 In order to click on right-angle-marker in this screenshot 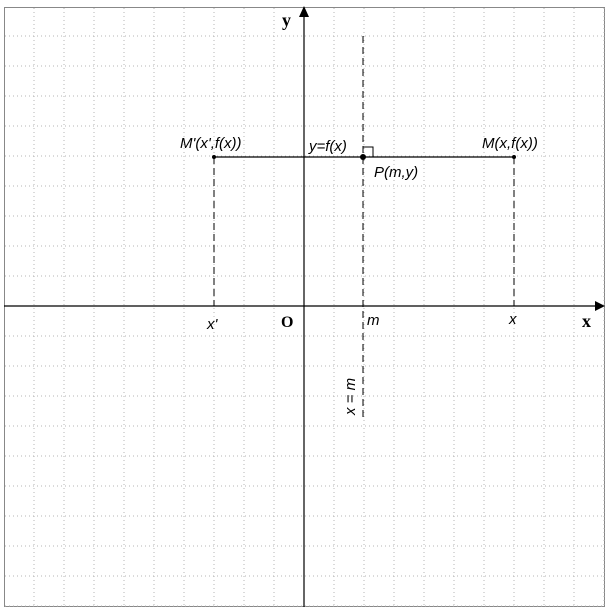, I will do `click(368, 151)`.